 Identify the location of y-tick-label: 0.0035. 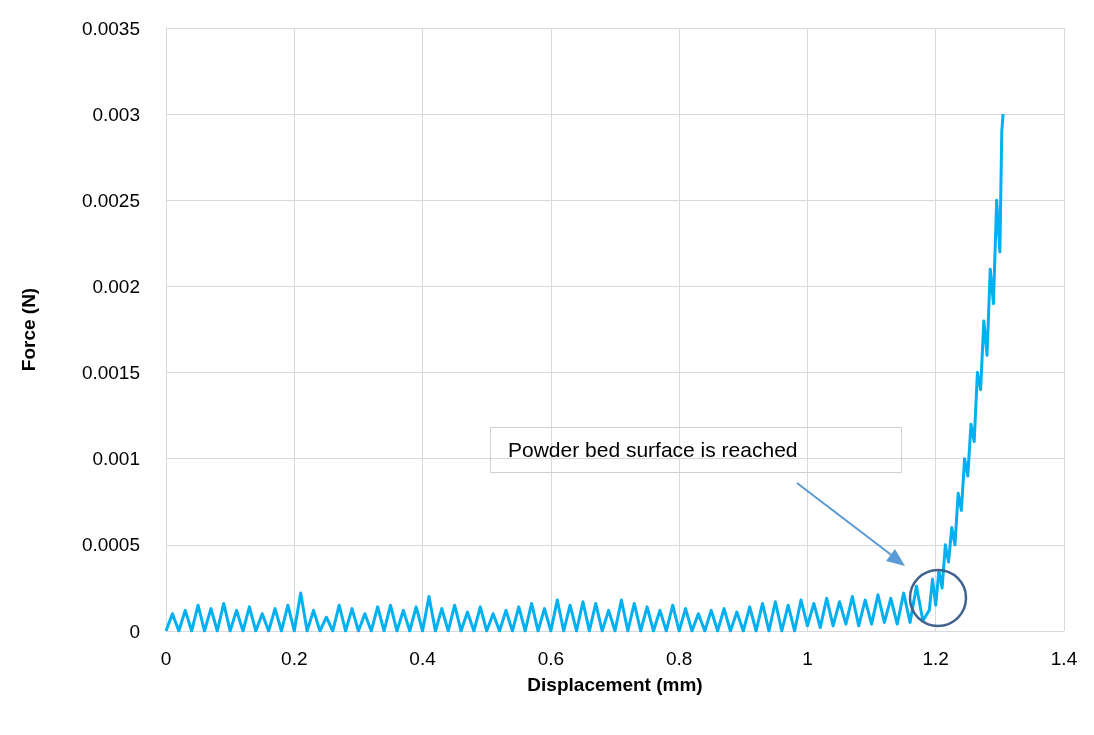
(110, 28).